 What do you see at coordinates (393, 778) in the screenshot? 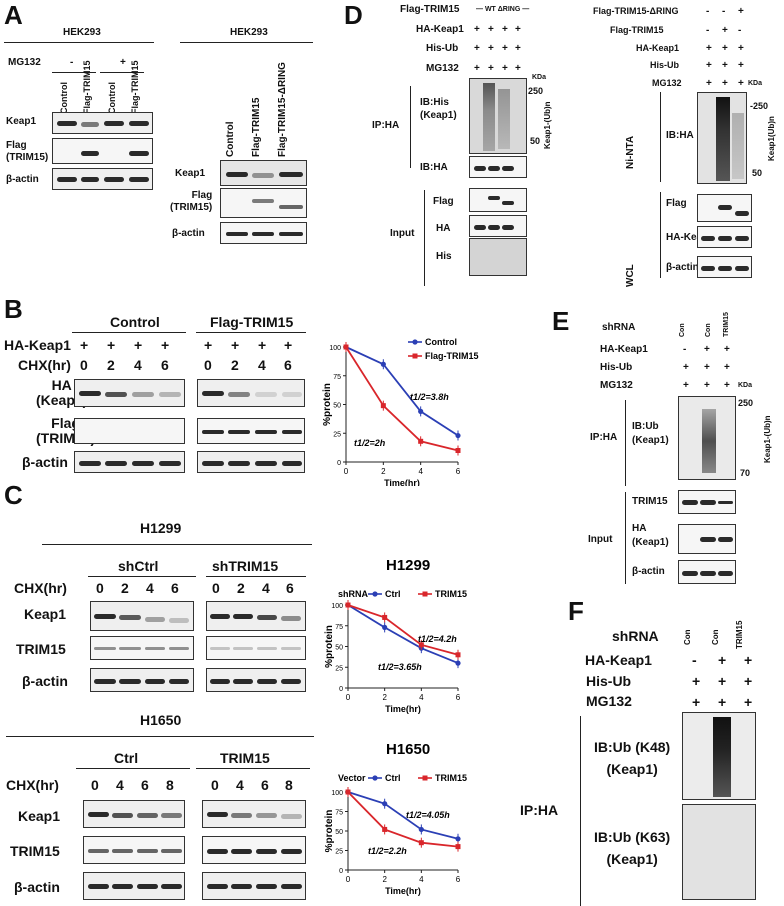
I see `legend-label-0: Ctrl` at bounding box center [393, 778].